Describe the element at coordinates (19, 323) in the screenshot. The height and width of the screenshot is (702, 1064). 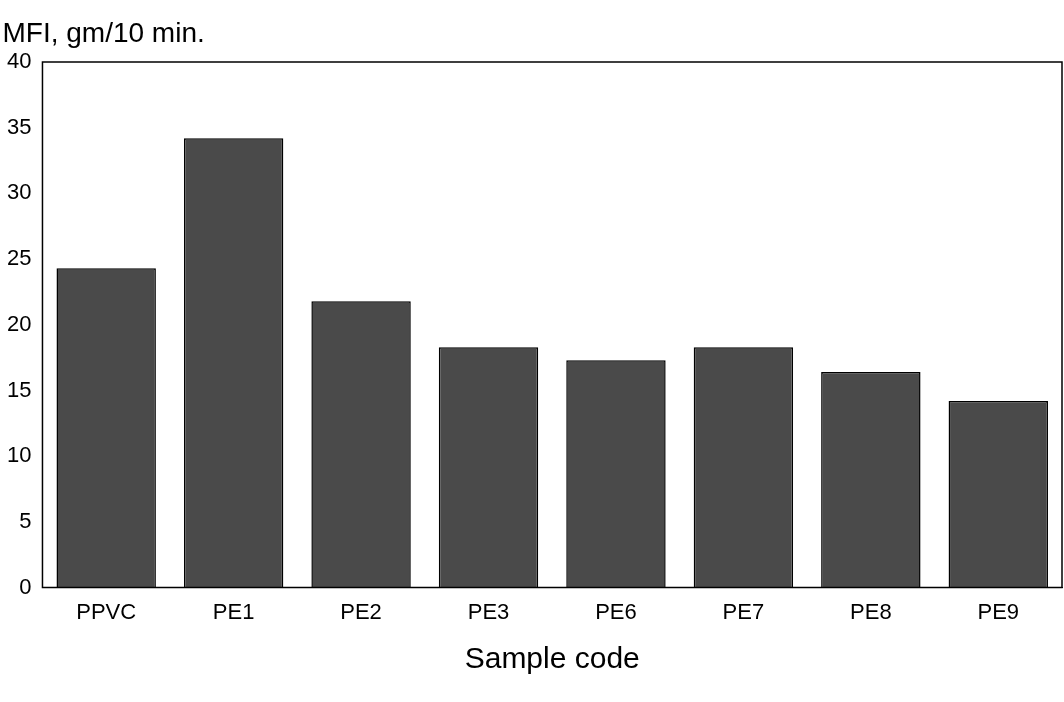
I see `y-tick-label: 20` at that location.